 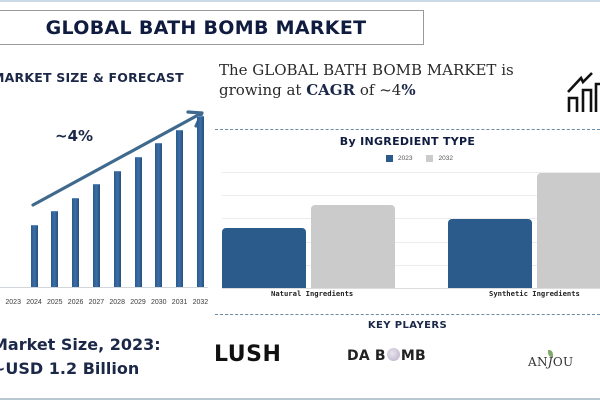 What do you see at coordinates (80, 357) in the screenshot?
I see `market-size-value: Market Size, 2023: ~USD 1.2 Billion` at bounding box center [80, 357].